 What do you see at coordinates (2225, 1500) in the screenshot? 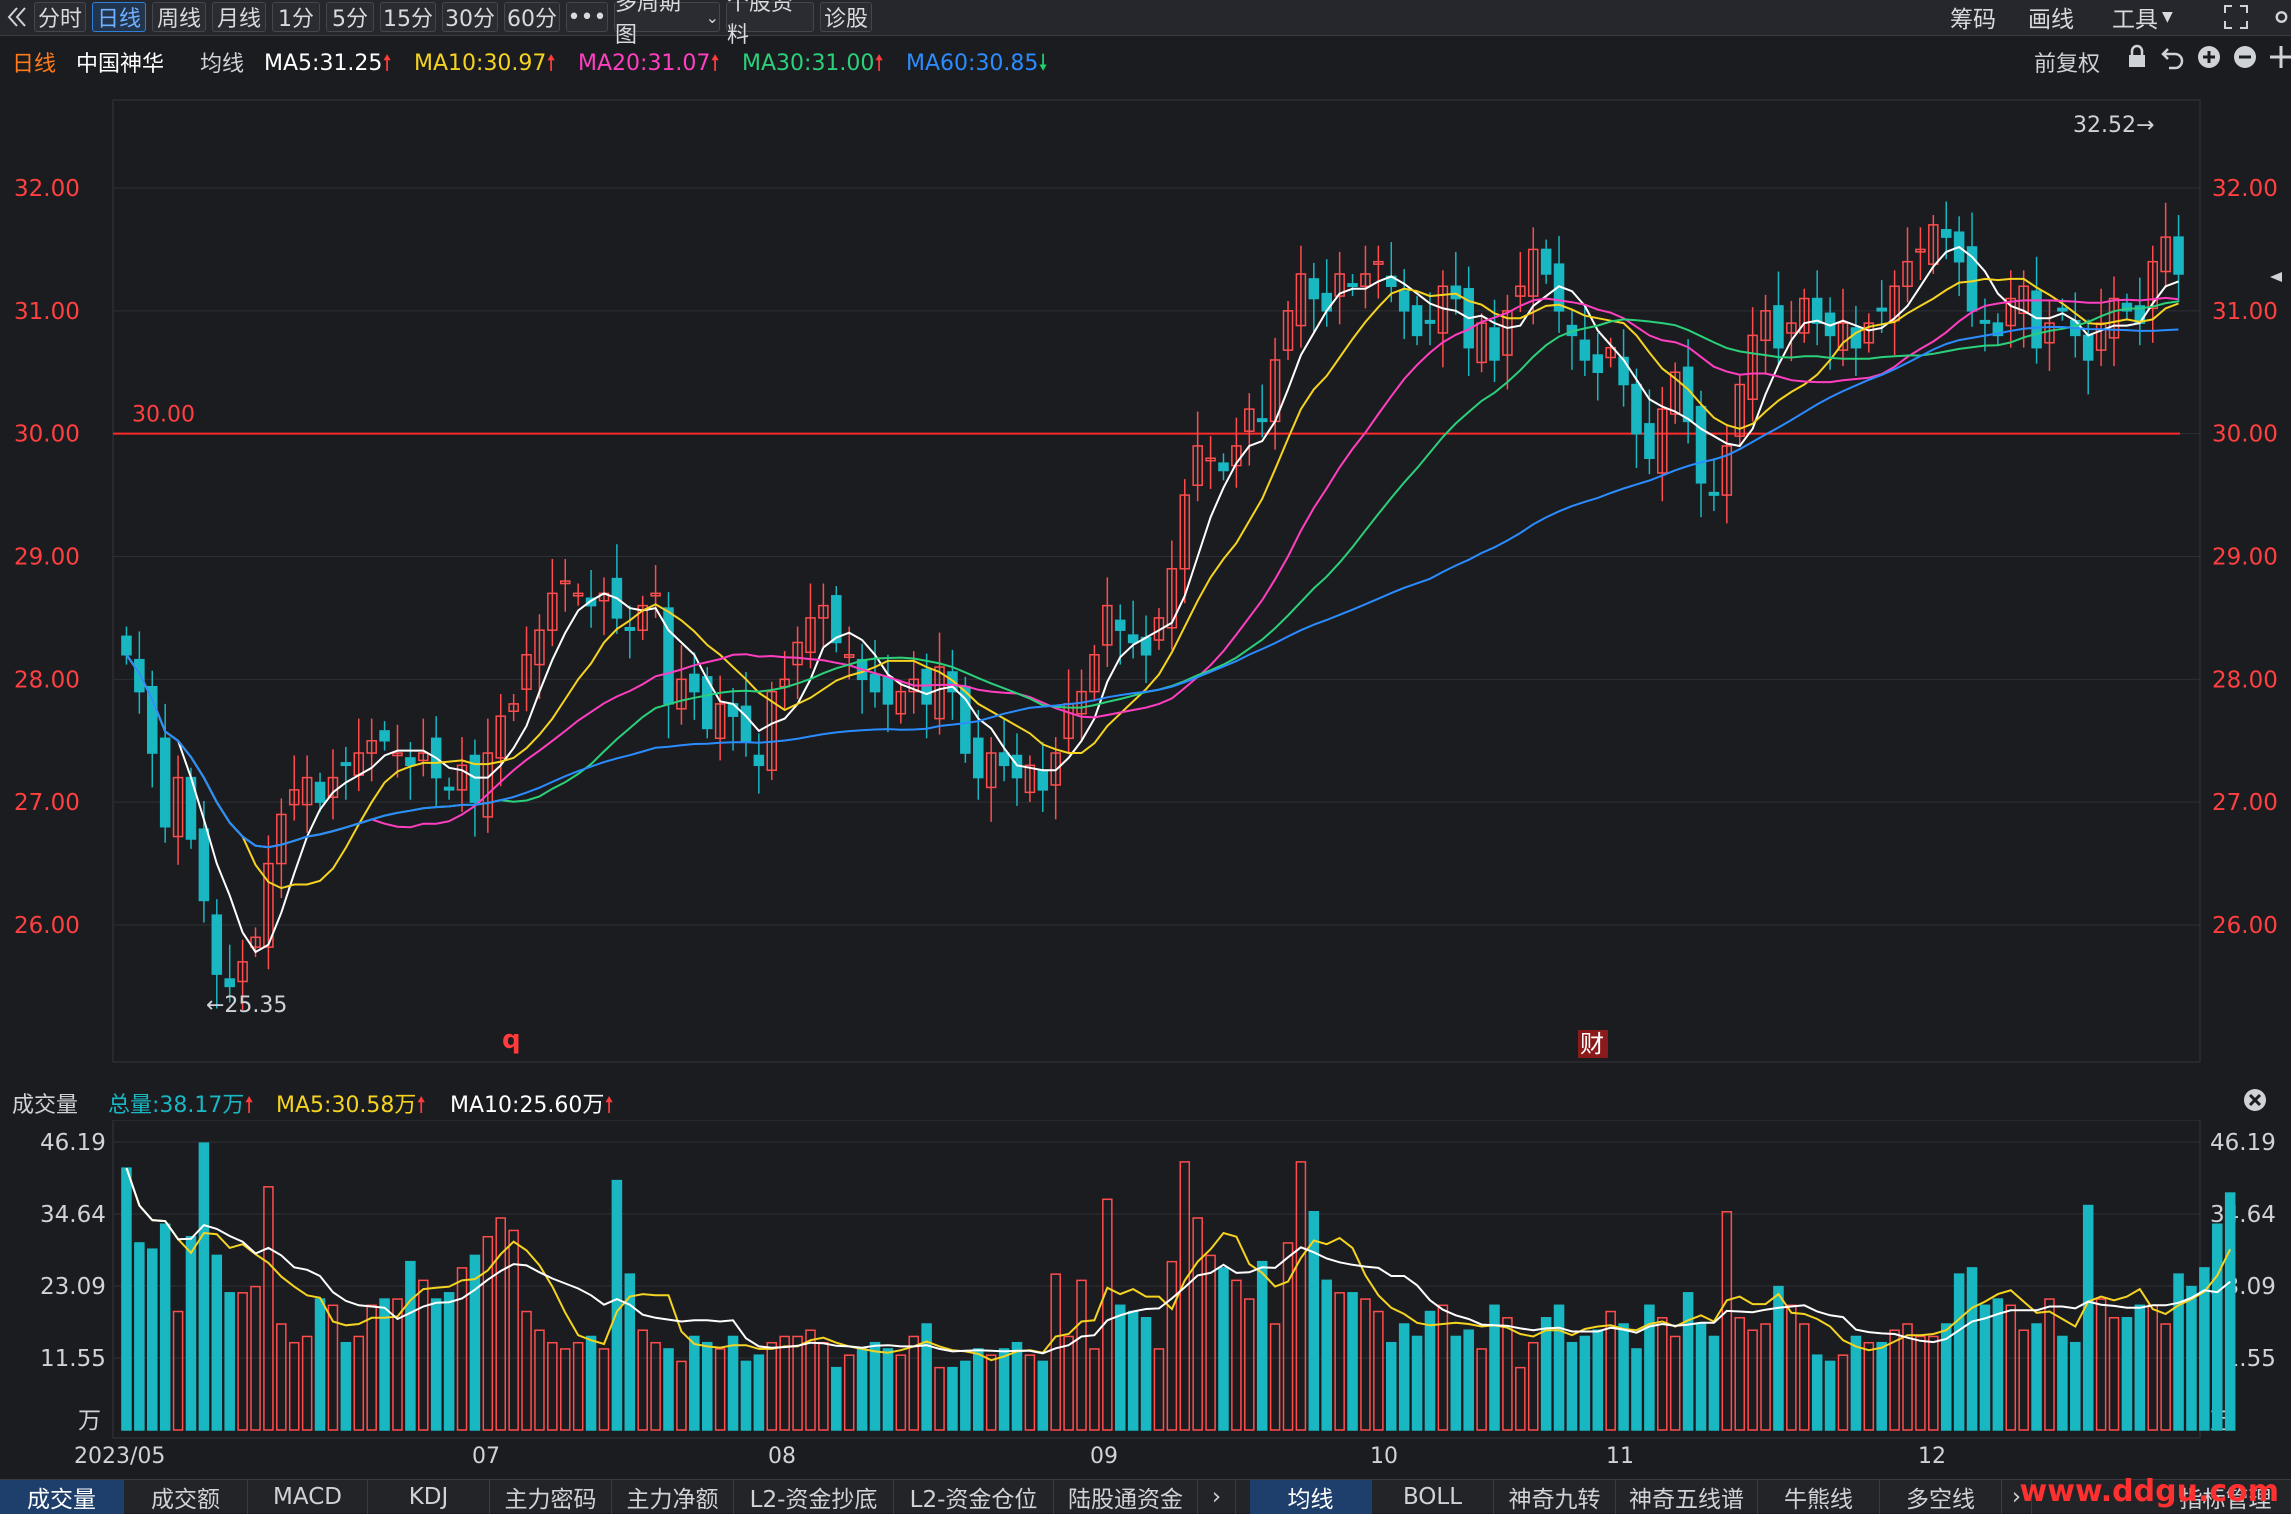
I see `indicator-manage-button: 指标管理` at bounding box center [2225, 1500].